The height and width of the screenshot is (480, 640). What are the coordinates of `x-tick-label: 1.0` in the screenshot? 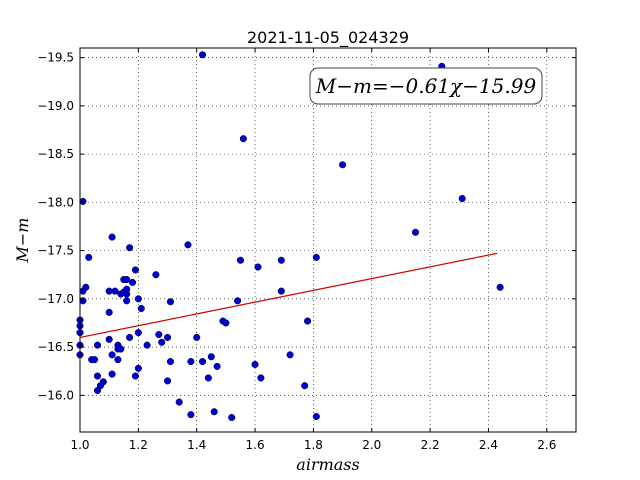 It's located at (79, 445).